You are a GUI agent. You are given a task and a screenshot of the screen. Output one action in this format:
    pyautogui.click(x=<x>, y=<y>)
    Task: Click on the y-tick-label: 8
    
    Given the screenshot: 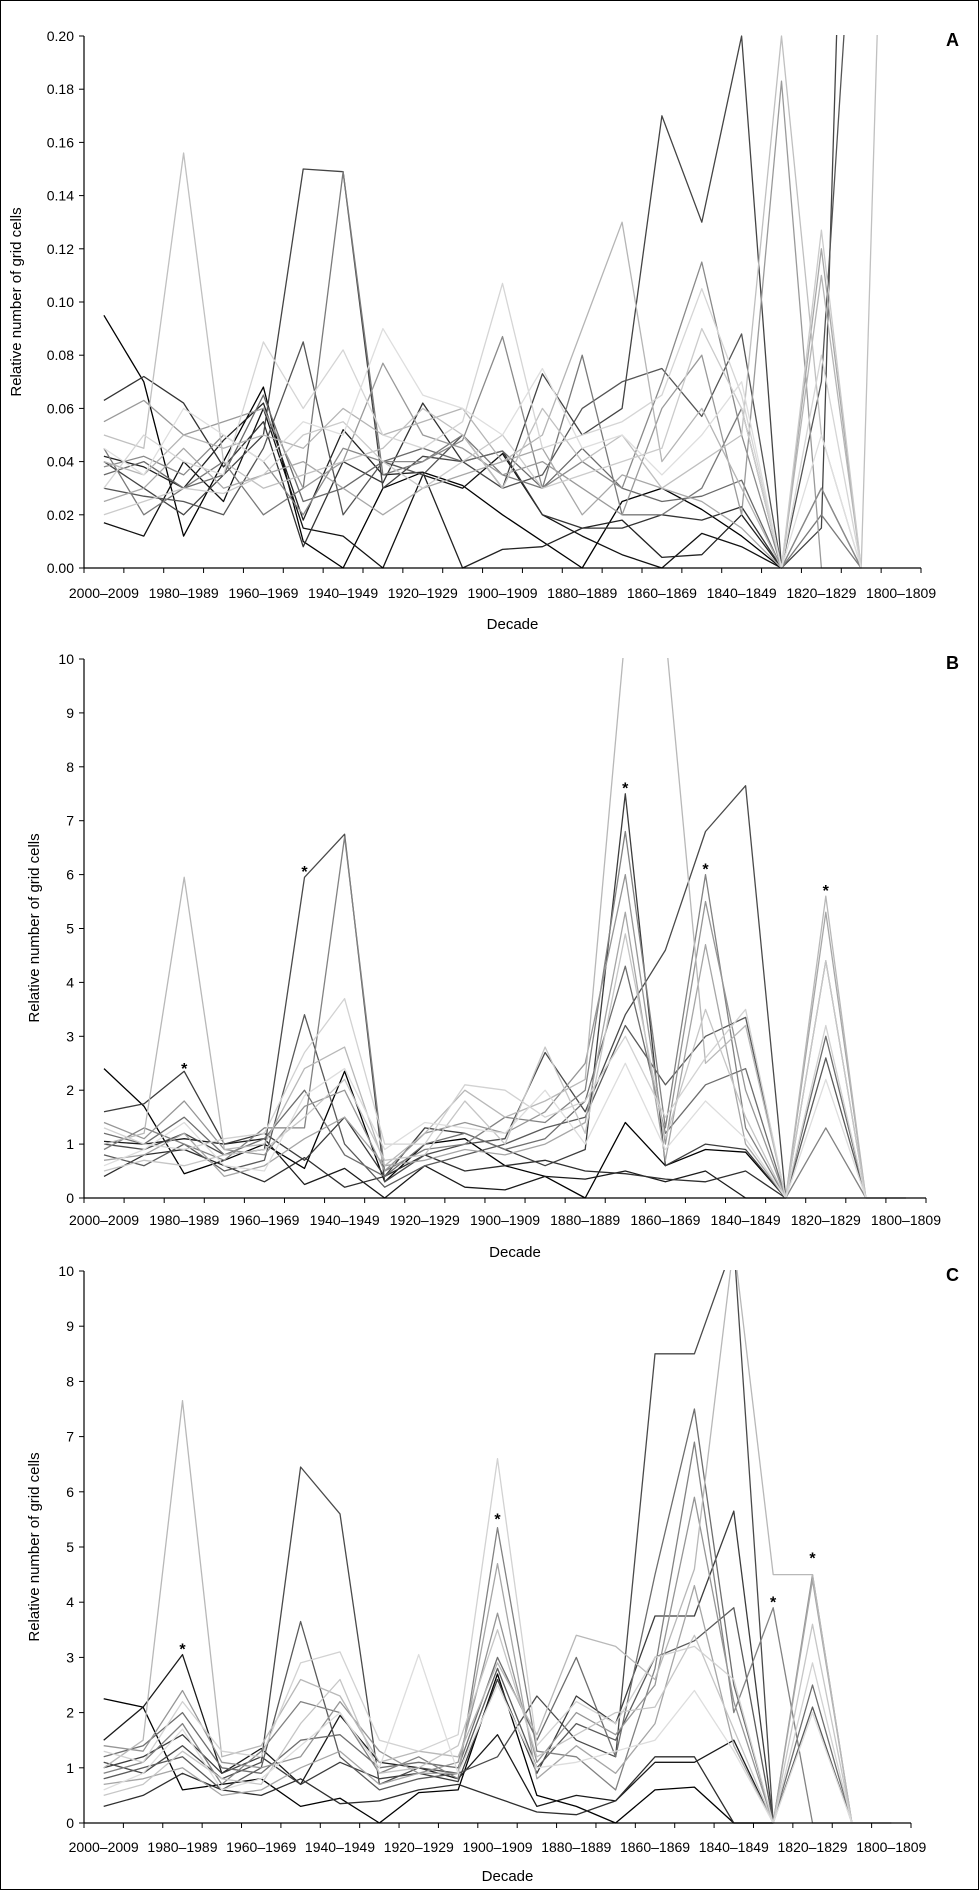 What is the action you would take?
    pyautogui.click(x=70, y=767)
    